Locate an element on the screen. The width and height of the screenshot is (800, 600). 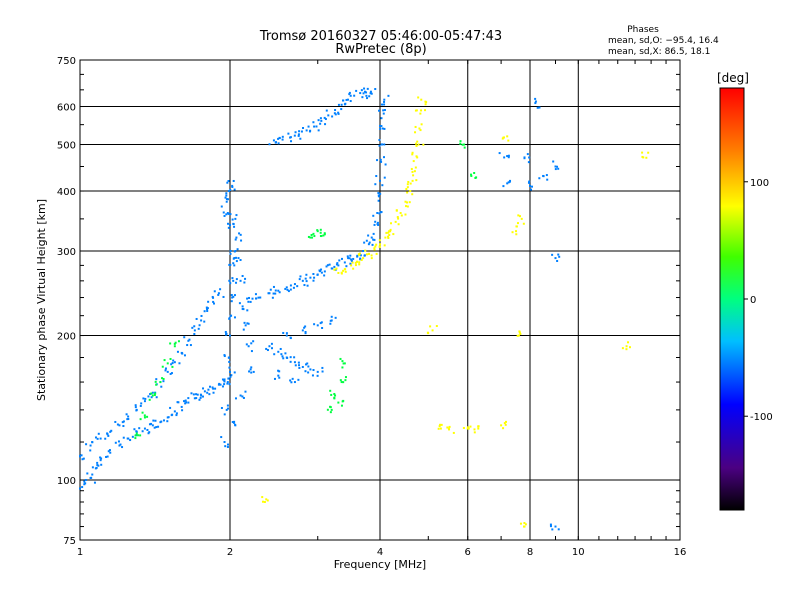
x-tick-label: 8 is located at coordinates (530, 552).